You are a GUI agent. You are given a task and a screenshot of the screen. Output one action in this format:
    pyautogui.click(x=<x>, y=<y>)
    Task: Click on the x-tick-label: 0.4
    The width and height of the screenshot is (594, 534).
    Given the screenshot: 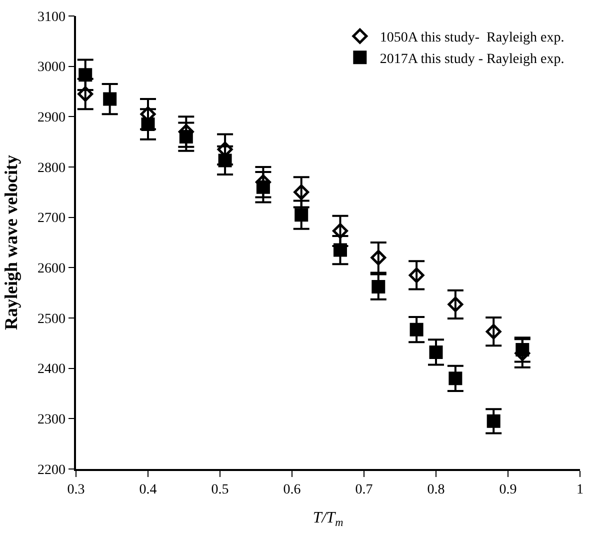 What is the action you would take?
    pyautogui.click(x=148, y=490)
    